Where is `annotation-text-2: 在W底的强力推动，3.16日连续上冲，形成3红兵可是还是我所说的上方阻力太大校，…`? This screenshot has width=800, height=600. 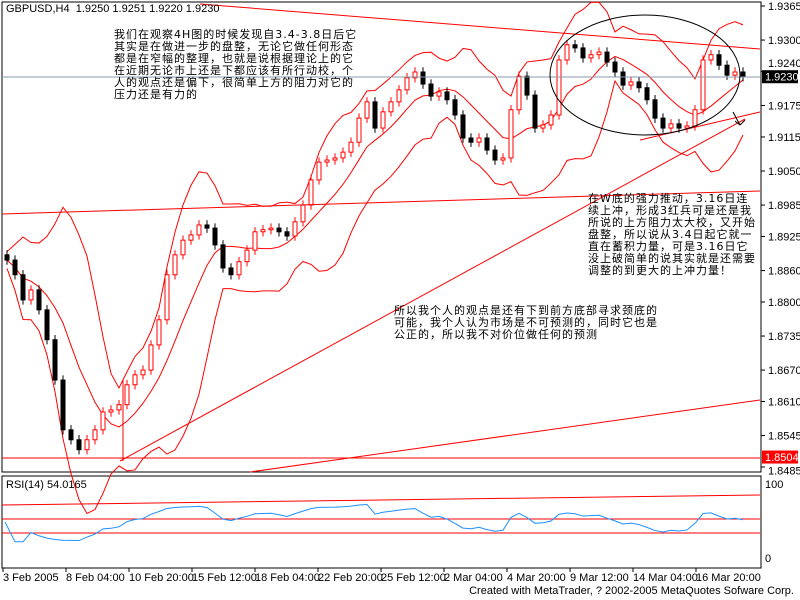 annotation-text-2: 在W底的强力推动，3.16日连续上冲，形成3红兵可是还是我所说的上方阻力太大校，… is located at coordinates (672, 234).